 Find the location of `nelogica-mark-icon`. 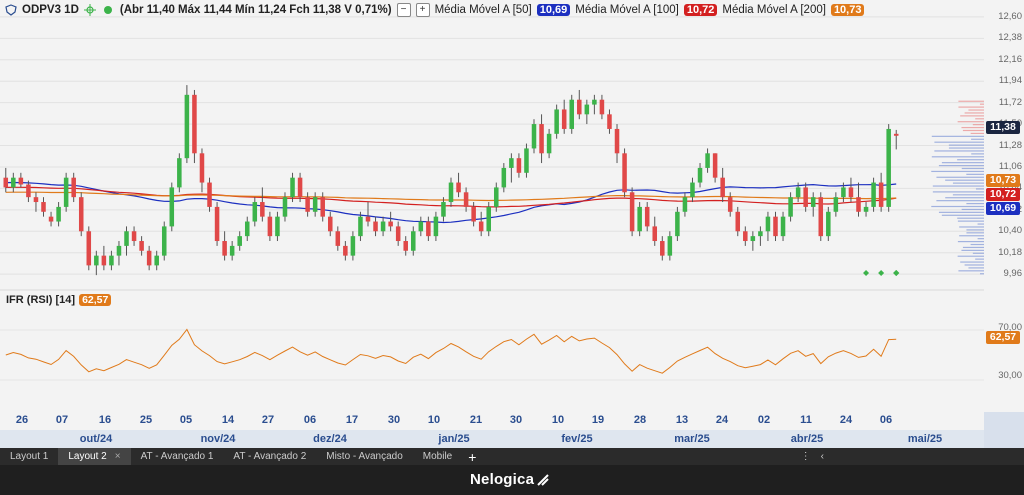

nelogica-mark-icon is located at coordinates (543, 479).